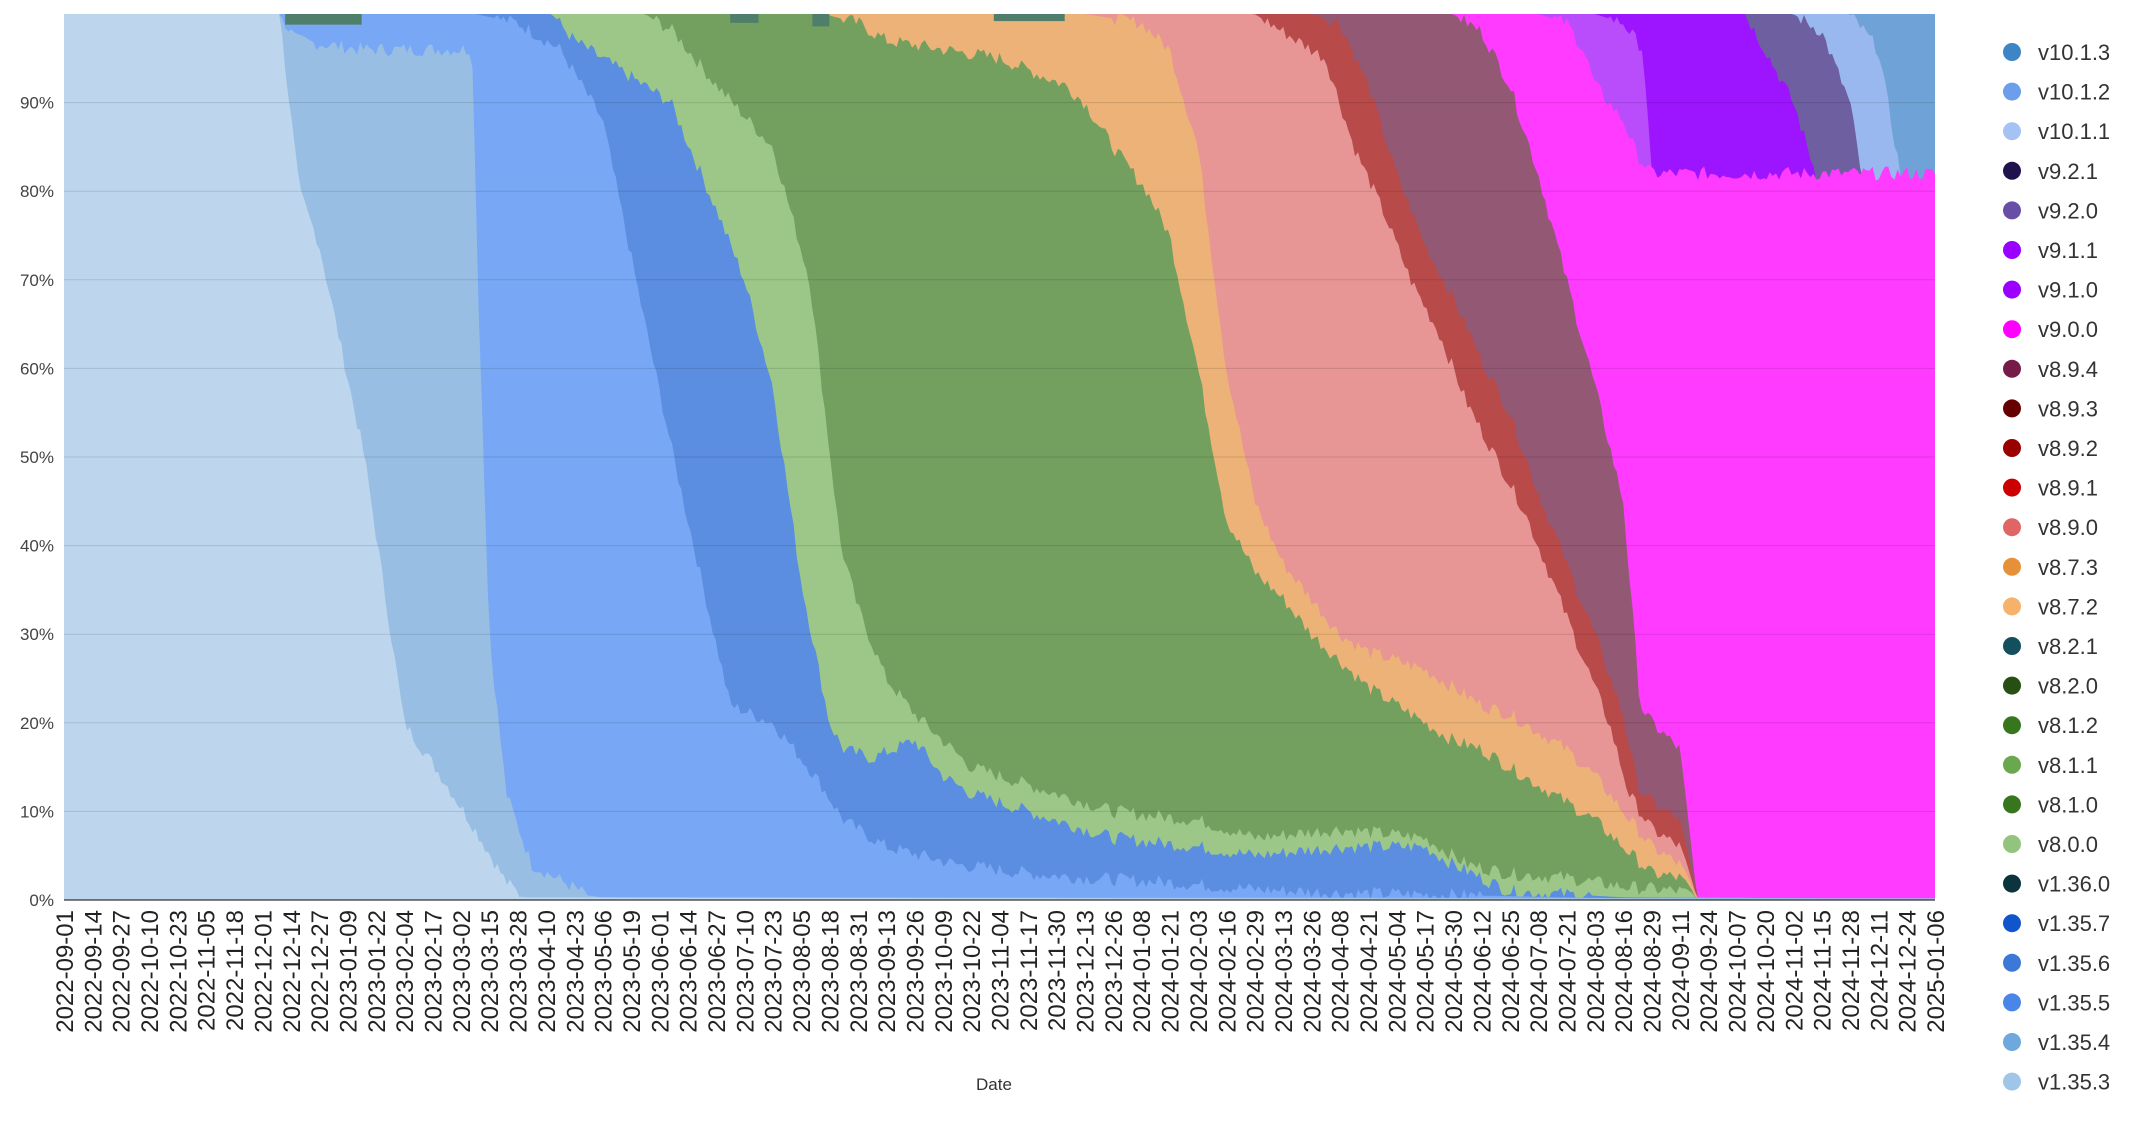  What do you see at coordinates (2074, 884) in the screenshot?
I see `legend-label: v1.36.0` at bounding box center [2074, 884].